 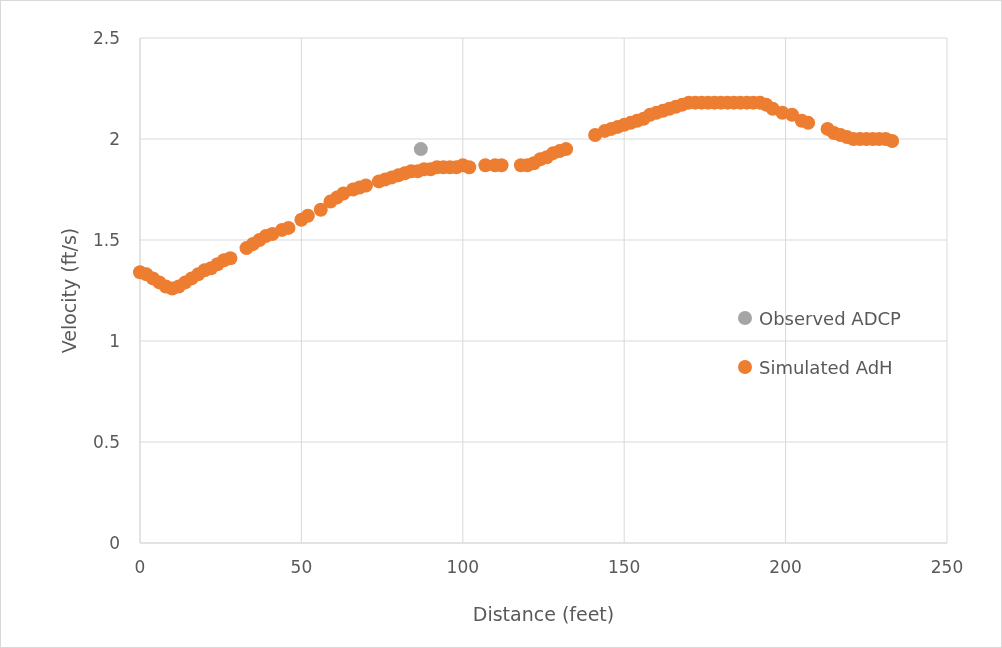 What do you see at coordinates (785, 567) in the screenshot?
I see `x-tick-label: 200` at bounding box center [785, 567].